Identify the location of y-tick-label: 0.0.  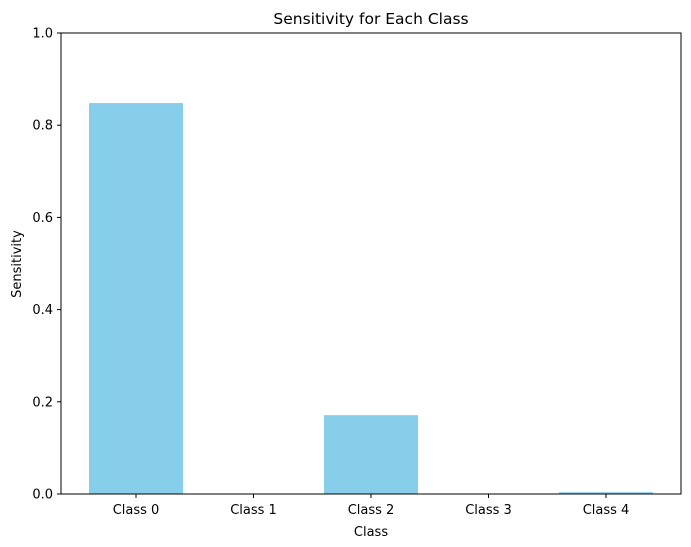
(42, 495).